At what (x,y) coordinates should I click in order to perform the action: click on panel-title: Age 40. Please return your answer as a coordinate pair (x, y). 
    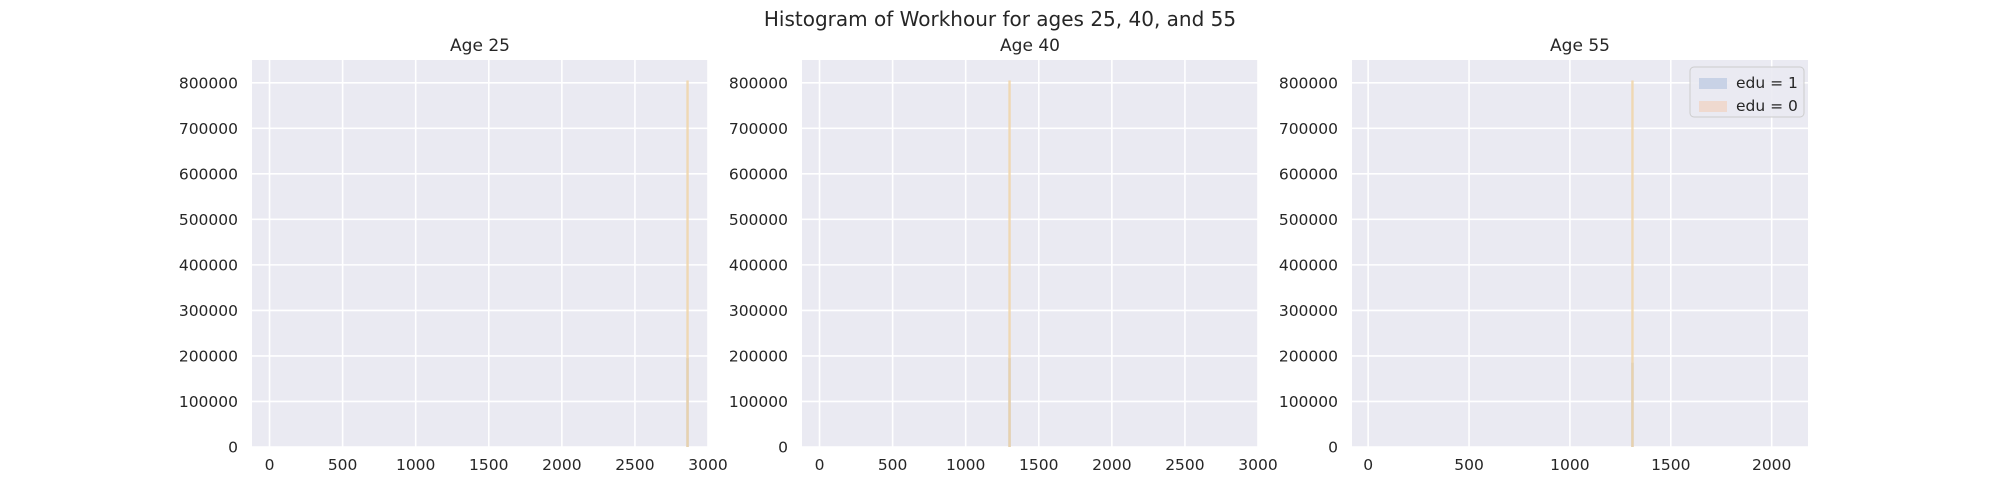
    Looking at the image, I should click on (1030, 46).